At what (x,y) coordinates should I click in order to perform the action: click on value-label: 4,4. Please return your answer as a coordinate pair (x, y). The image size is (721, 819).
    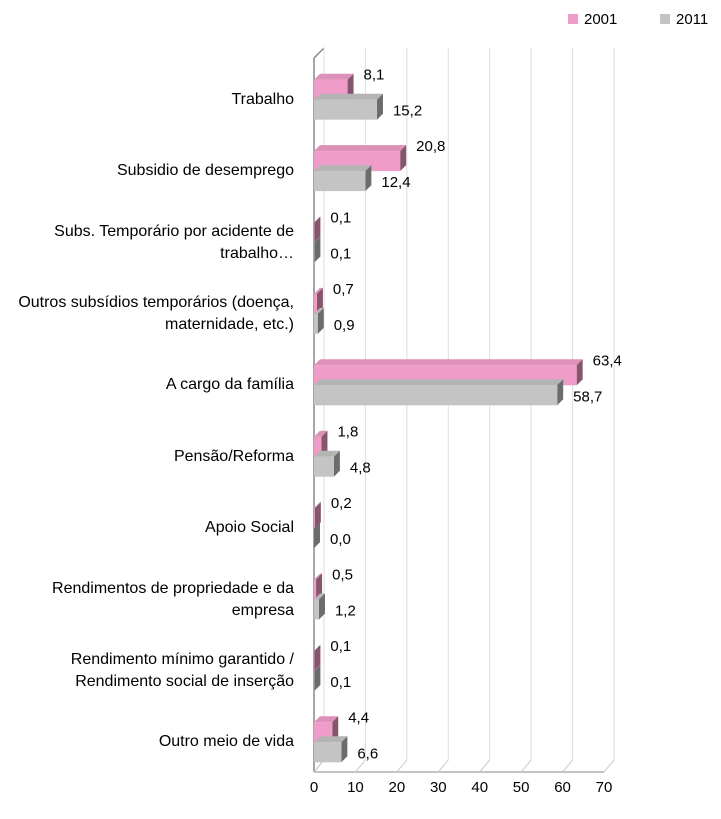
    Looking at the image, I should click on (358, 717).